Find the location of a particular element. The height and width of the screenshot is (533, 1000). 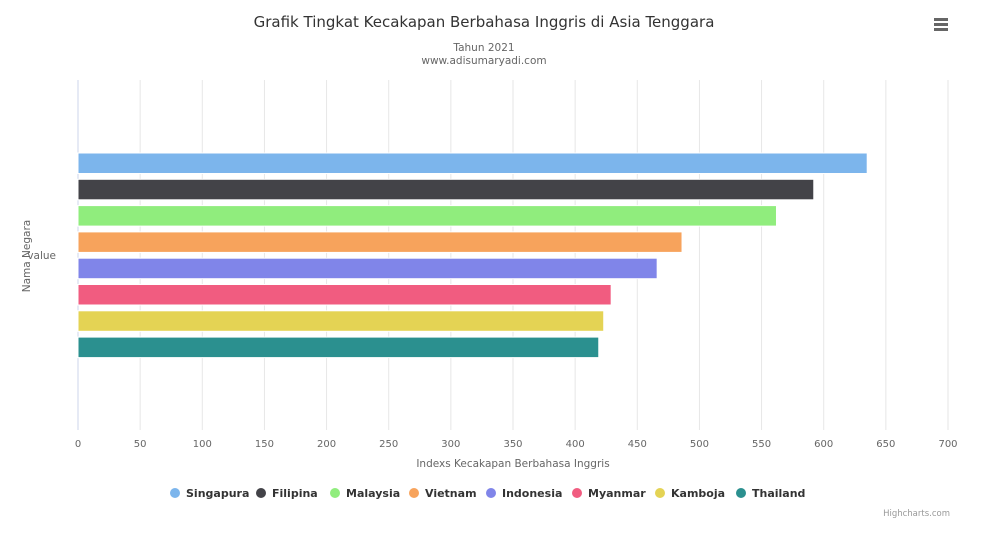

bar-filipina is located at coordinates (446, 189).